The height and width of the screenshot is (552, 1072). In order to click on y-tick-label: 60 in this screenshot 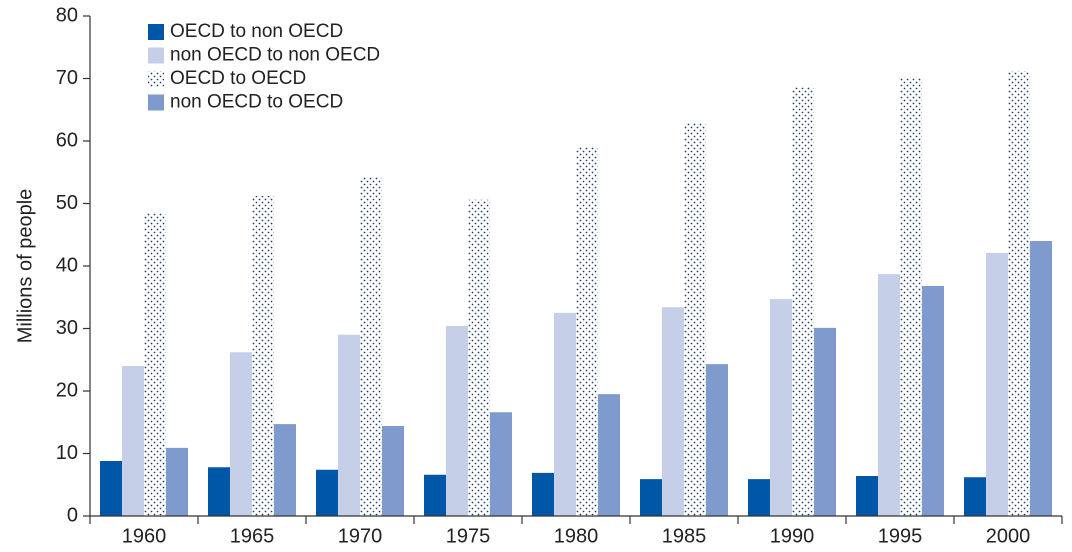, I will do `click(67, 140)`.